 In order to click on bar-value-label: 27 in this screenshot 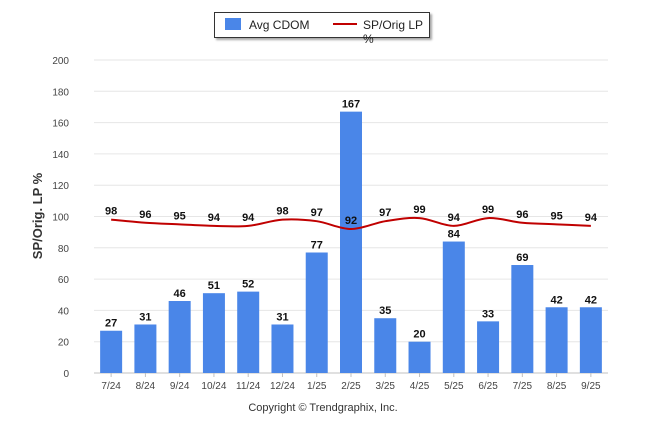, I will do `click(111, 324)`.